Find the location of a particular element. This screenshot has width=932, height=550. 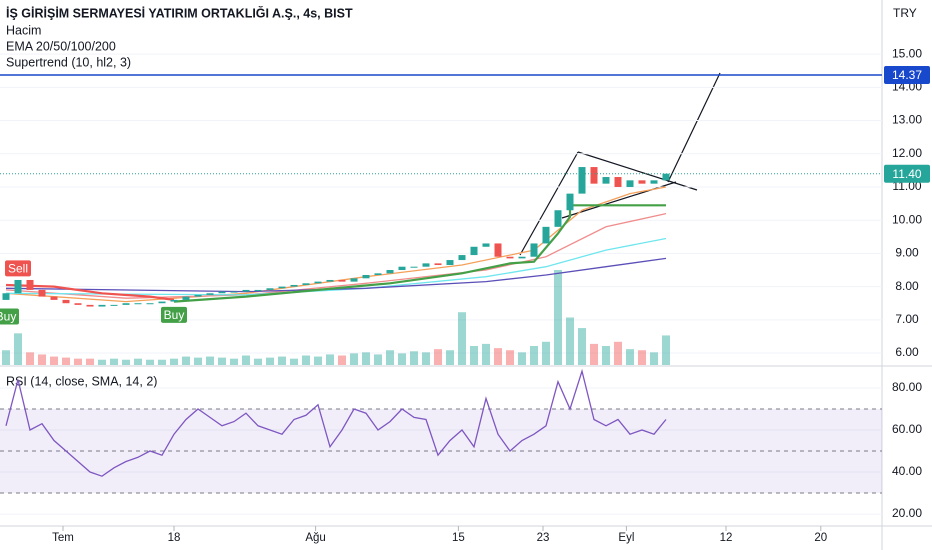

currency: TRY is located at coordinates (905, 13).